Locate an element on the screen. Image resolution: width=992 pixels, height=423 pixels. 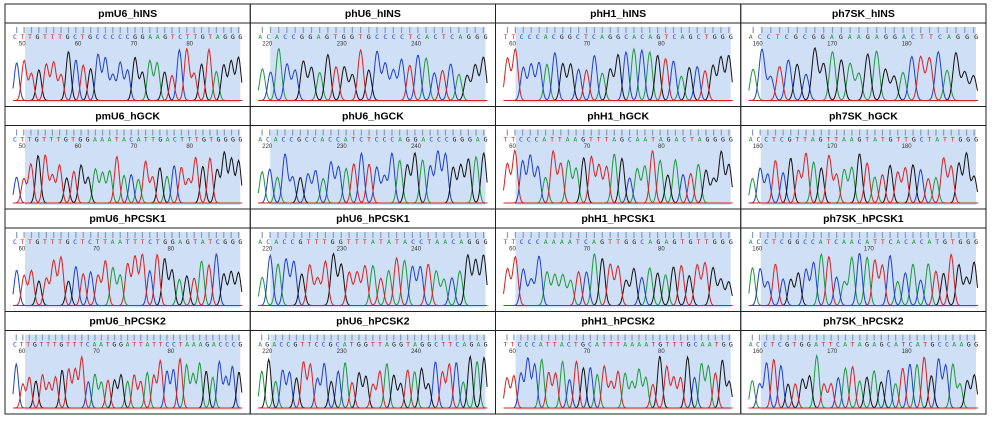
panel-title: phH1_hGCK is located at coordinates (618, 116).